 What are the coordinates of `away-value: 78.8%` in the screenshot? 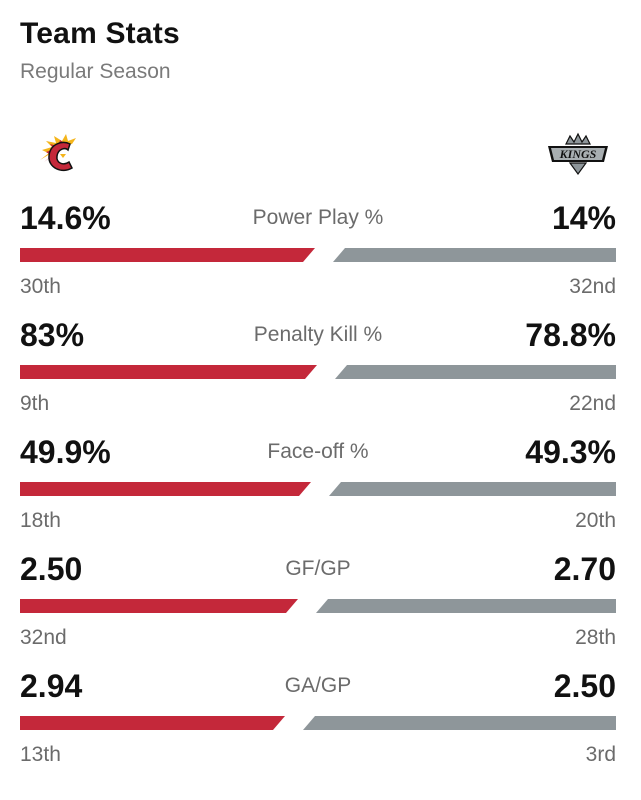 It's located at (570, 335).